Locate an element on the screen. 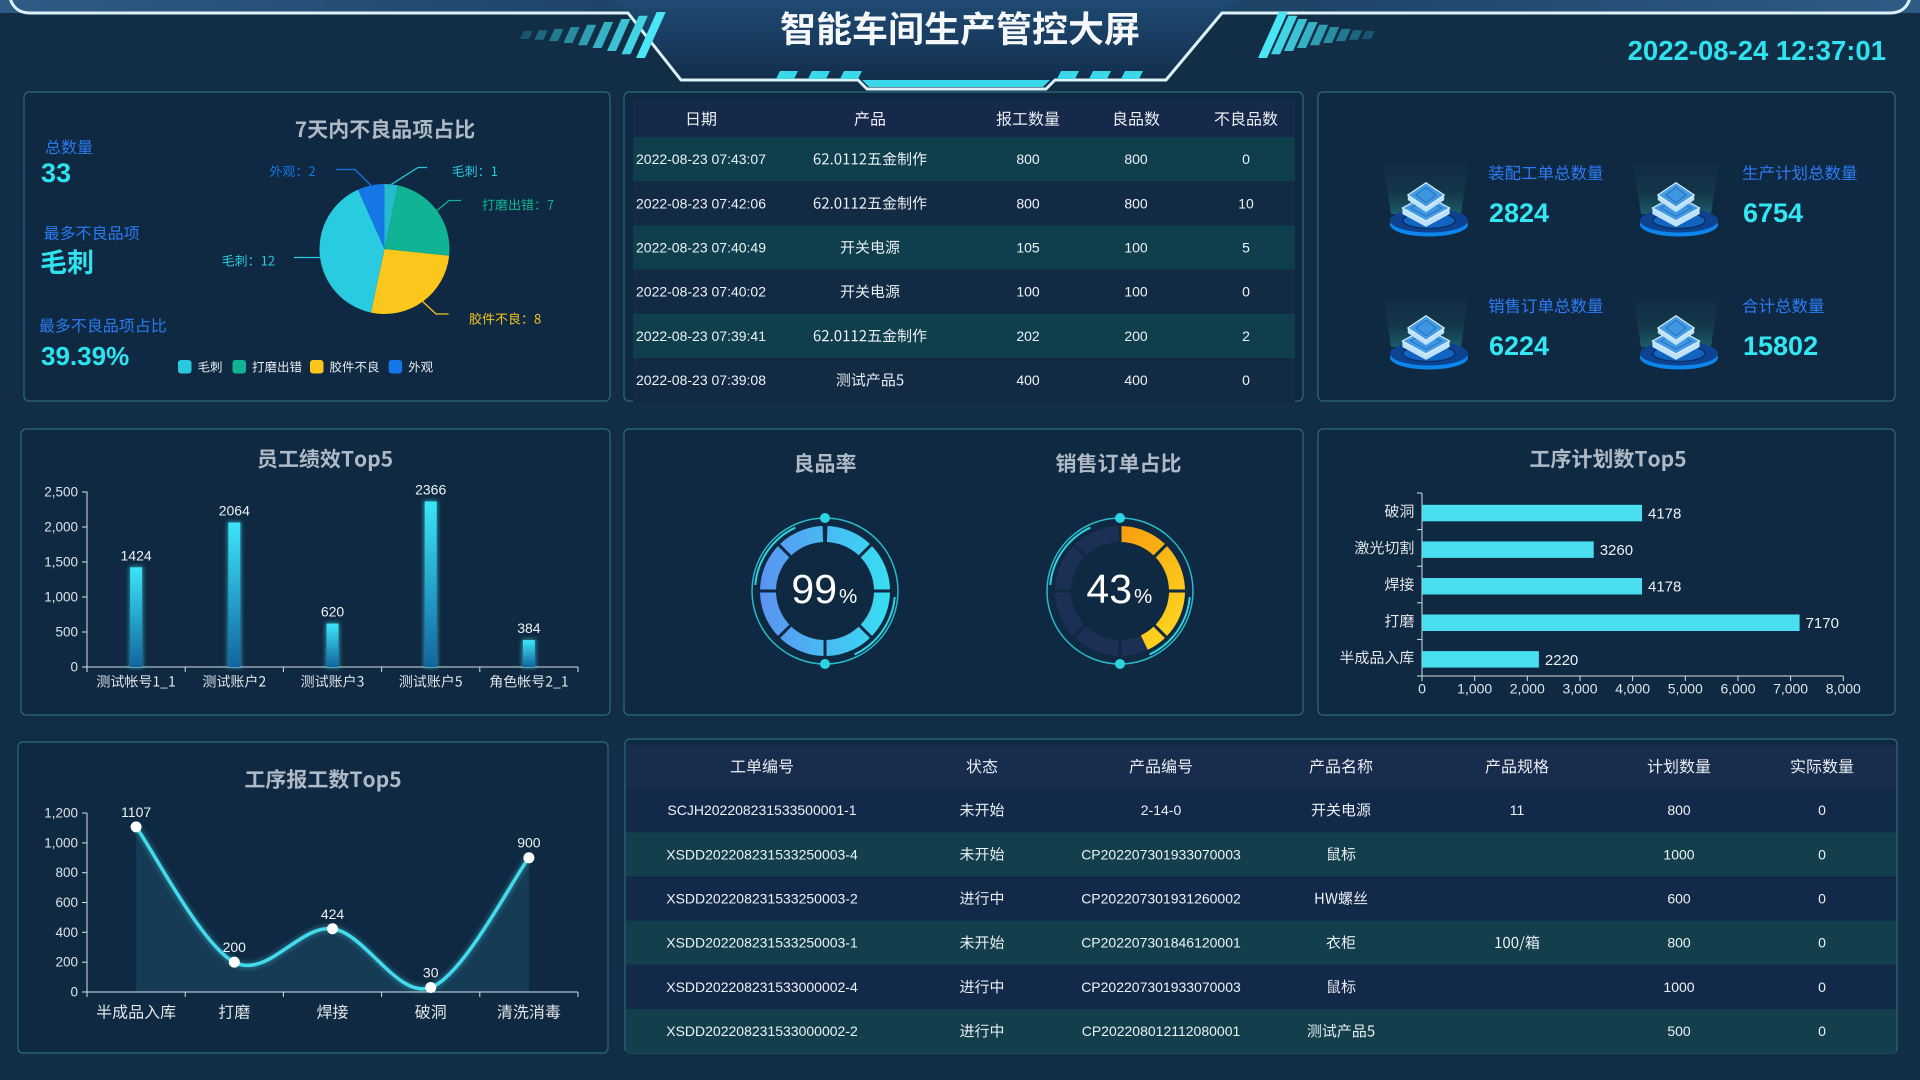 The width and height of the screenshot is (1920, 1080). svg-text: 8,000 is located at coordinates (1843, 689).